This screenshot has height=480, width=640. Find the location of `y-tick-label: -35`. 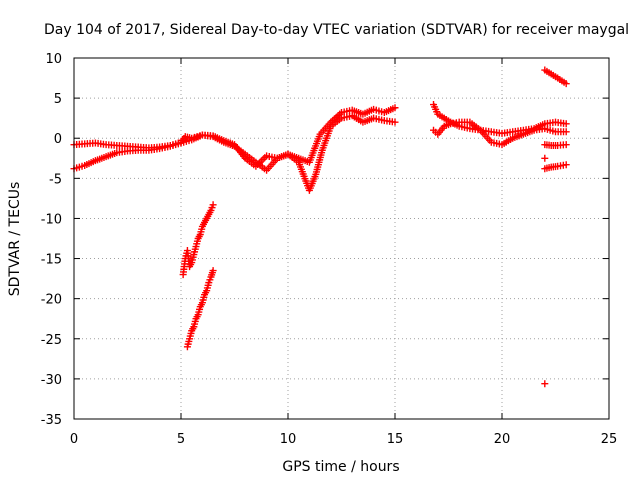

y-tick-label: -35 is located at coordinates (51, 420).